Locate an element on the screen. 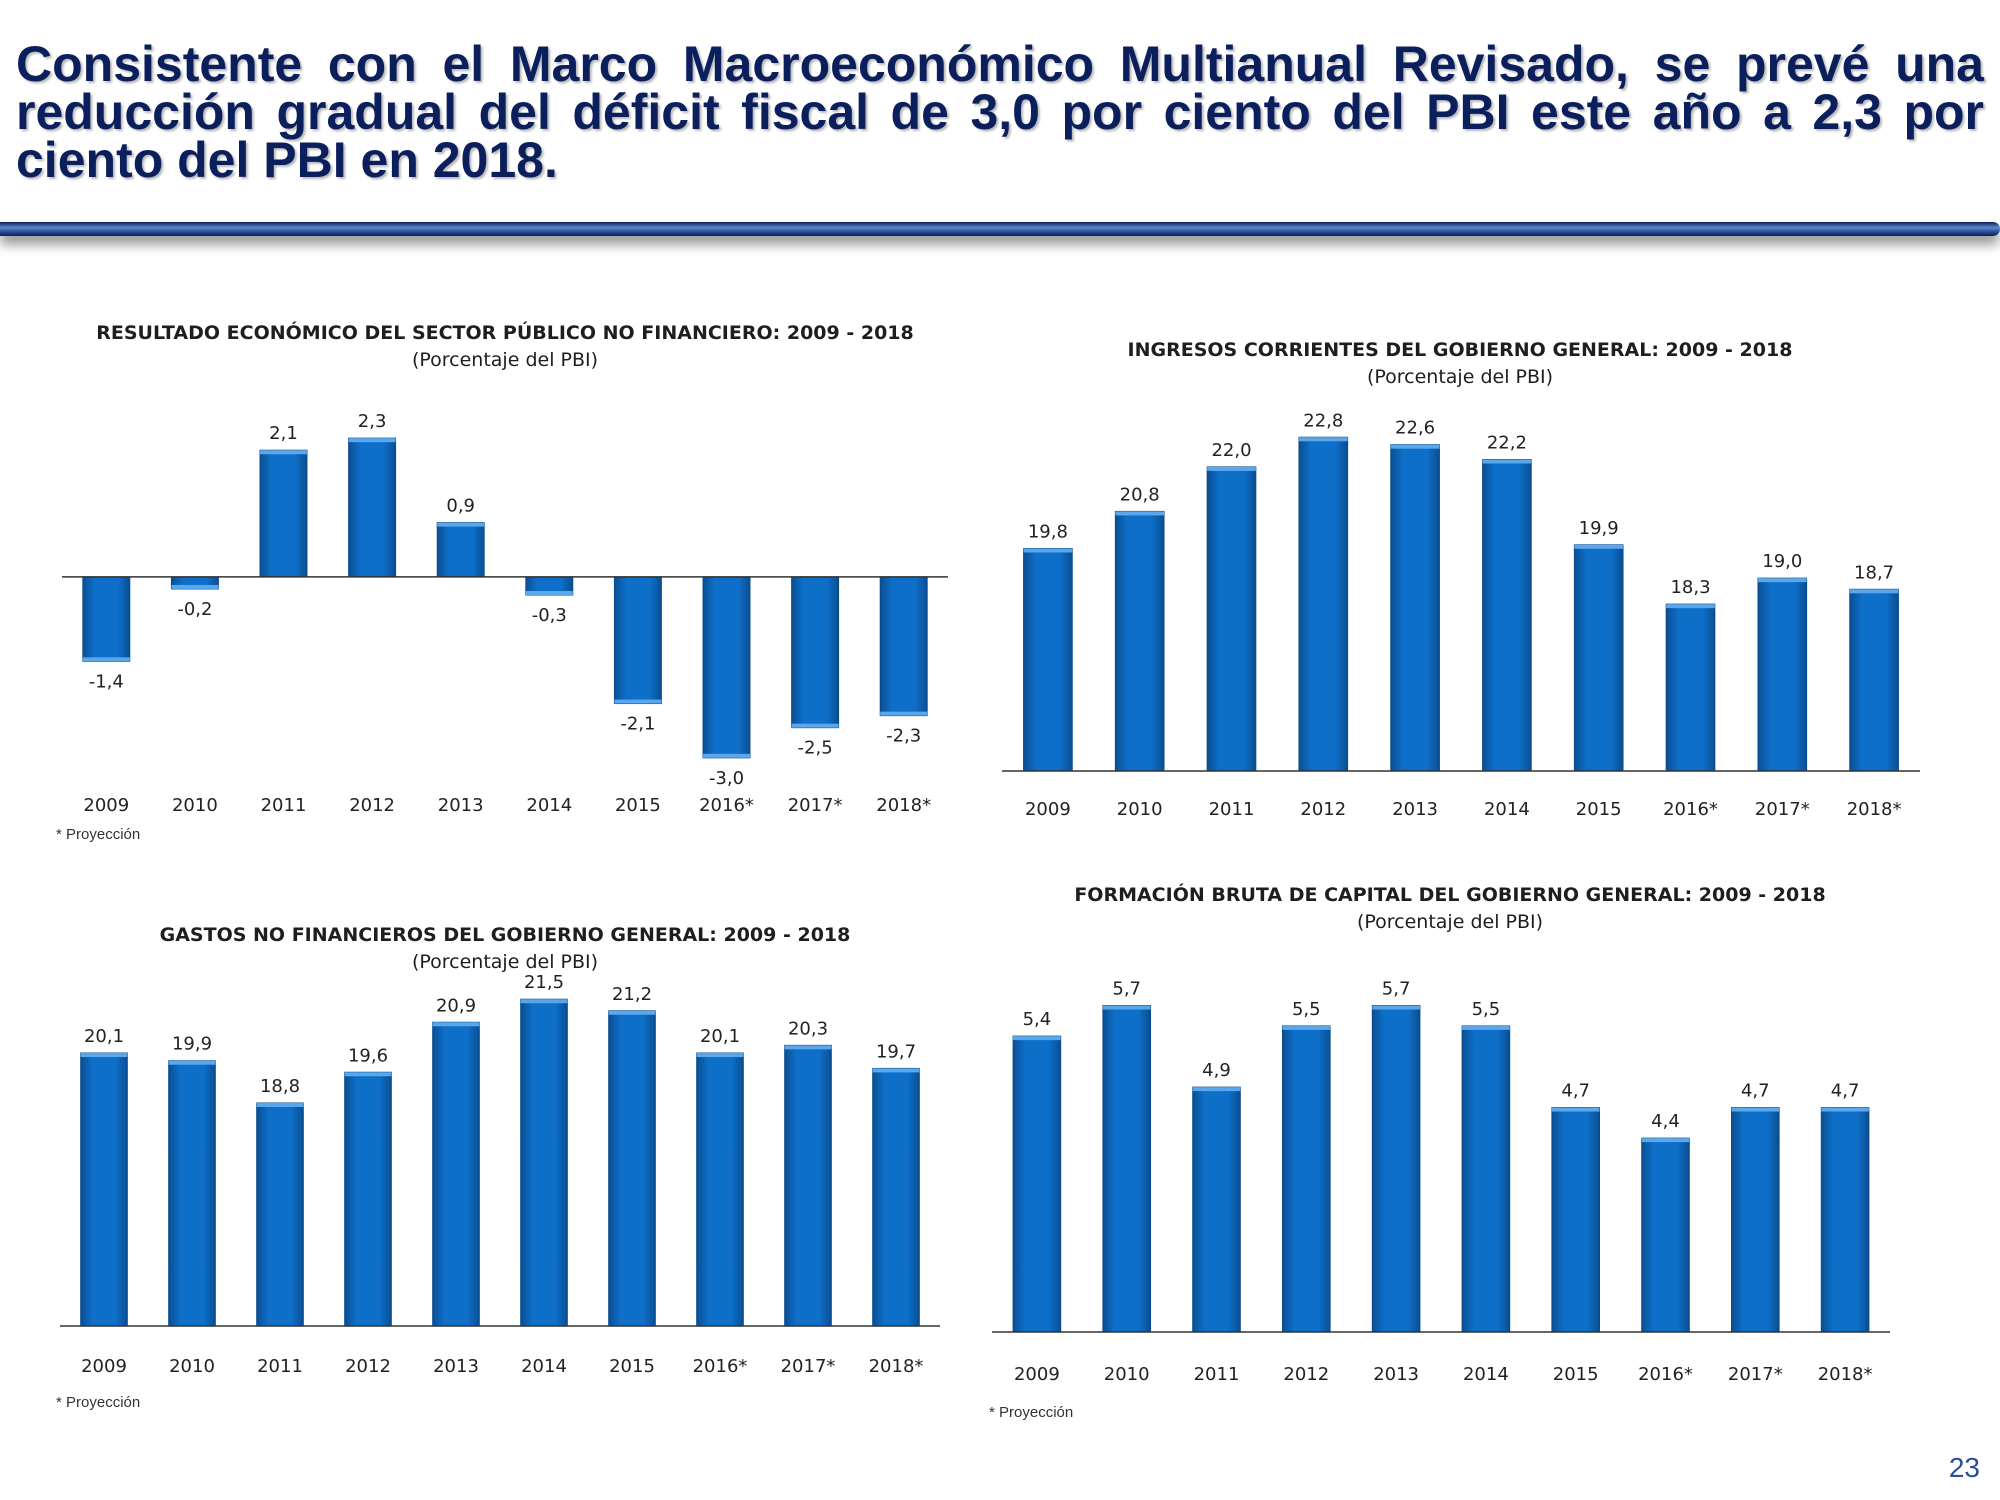 This screenshot has height=1500, width=2000. data-label: 21,5 is located at coordinates (544, 982).